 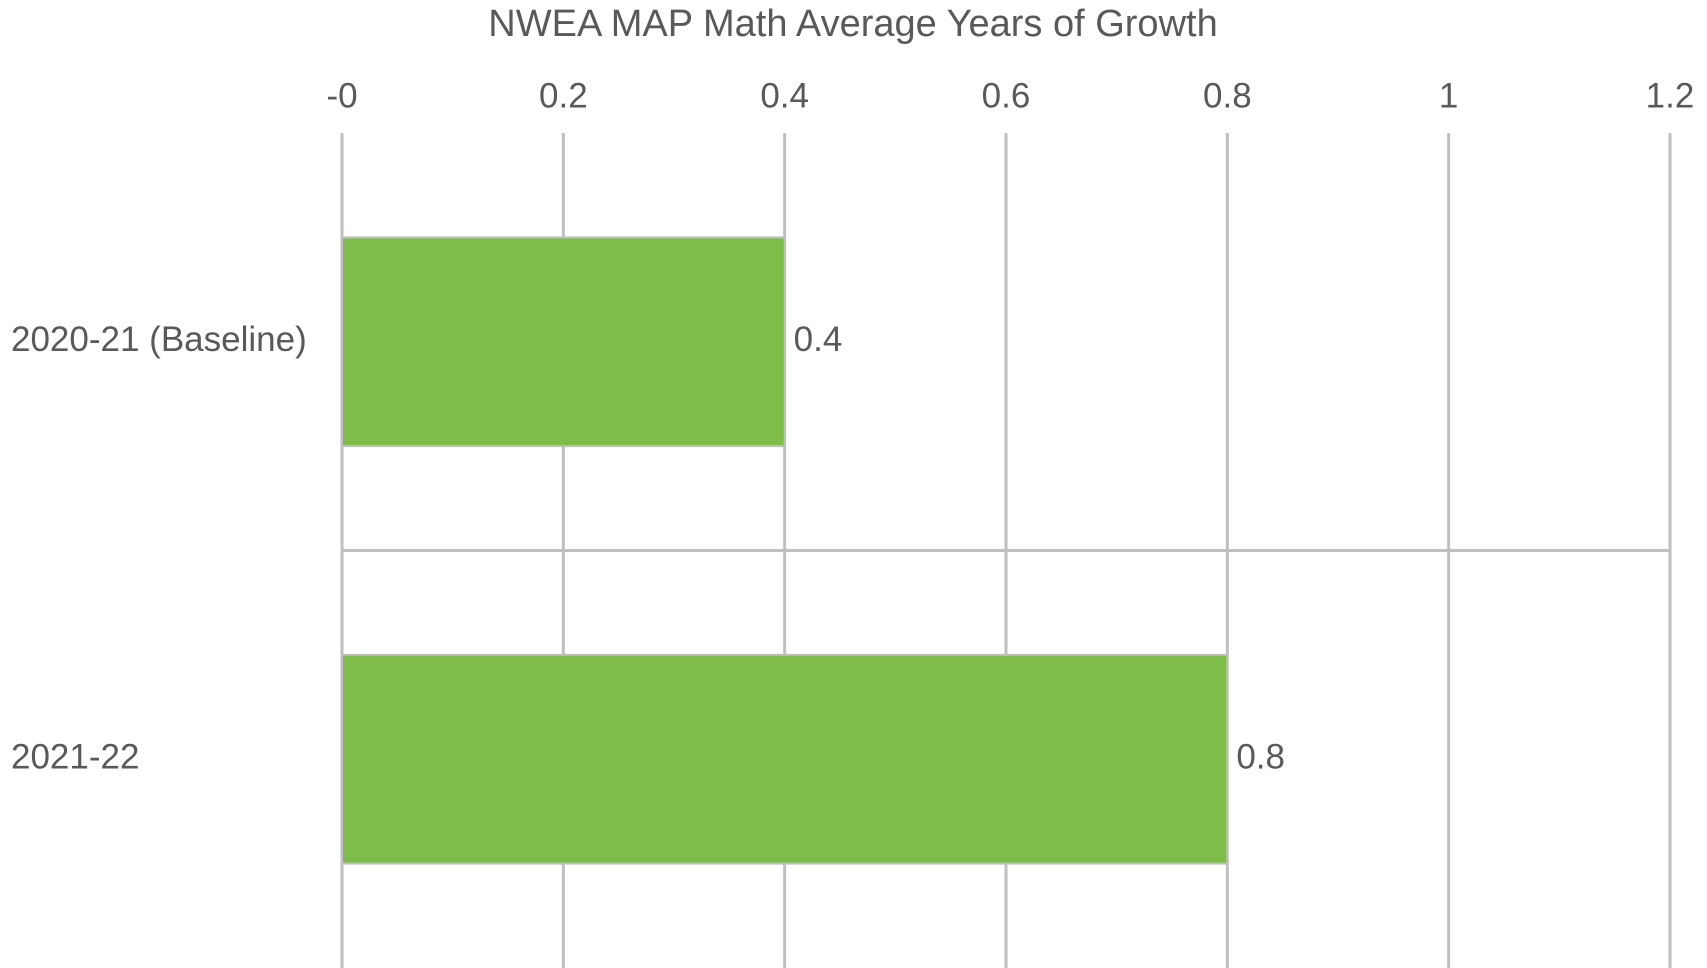 What do you see at coordinates (1227, 95) in the screenshot?
I see `x-tick-label: 0.8` at bounding box center [1227, 95].